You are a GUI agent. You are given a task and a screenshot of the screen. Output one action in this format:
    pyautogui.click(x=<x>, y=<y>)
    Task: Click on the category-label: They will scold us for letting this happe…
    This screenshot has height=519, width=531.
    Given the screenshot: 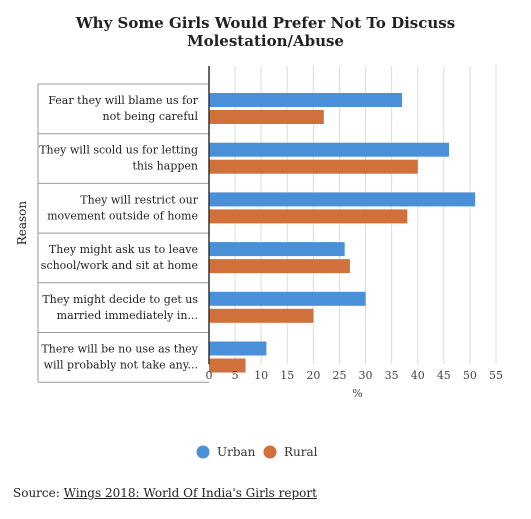 What is the action you would take?
    pyautogui.click(x=118, y=158)
    